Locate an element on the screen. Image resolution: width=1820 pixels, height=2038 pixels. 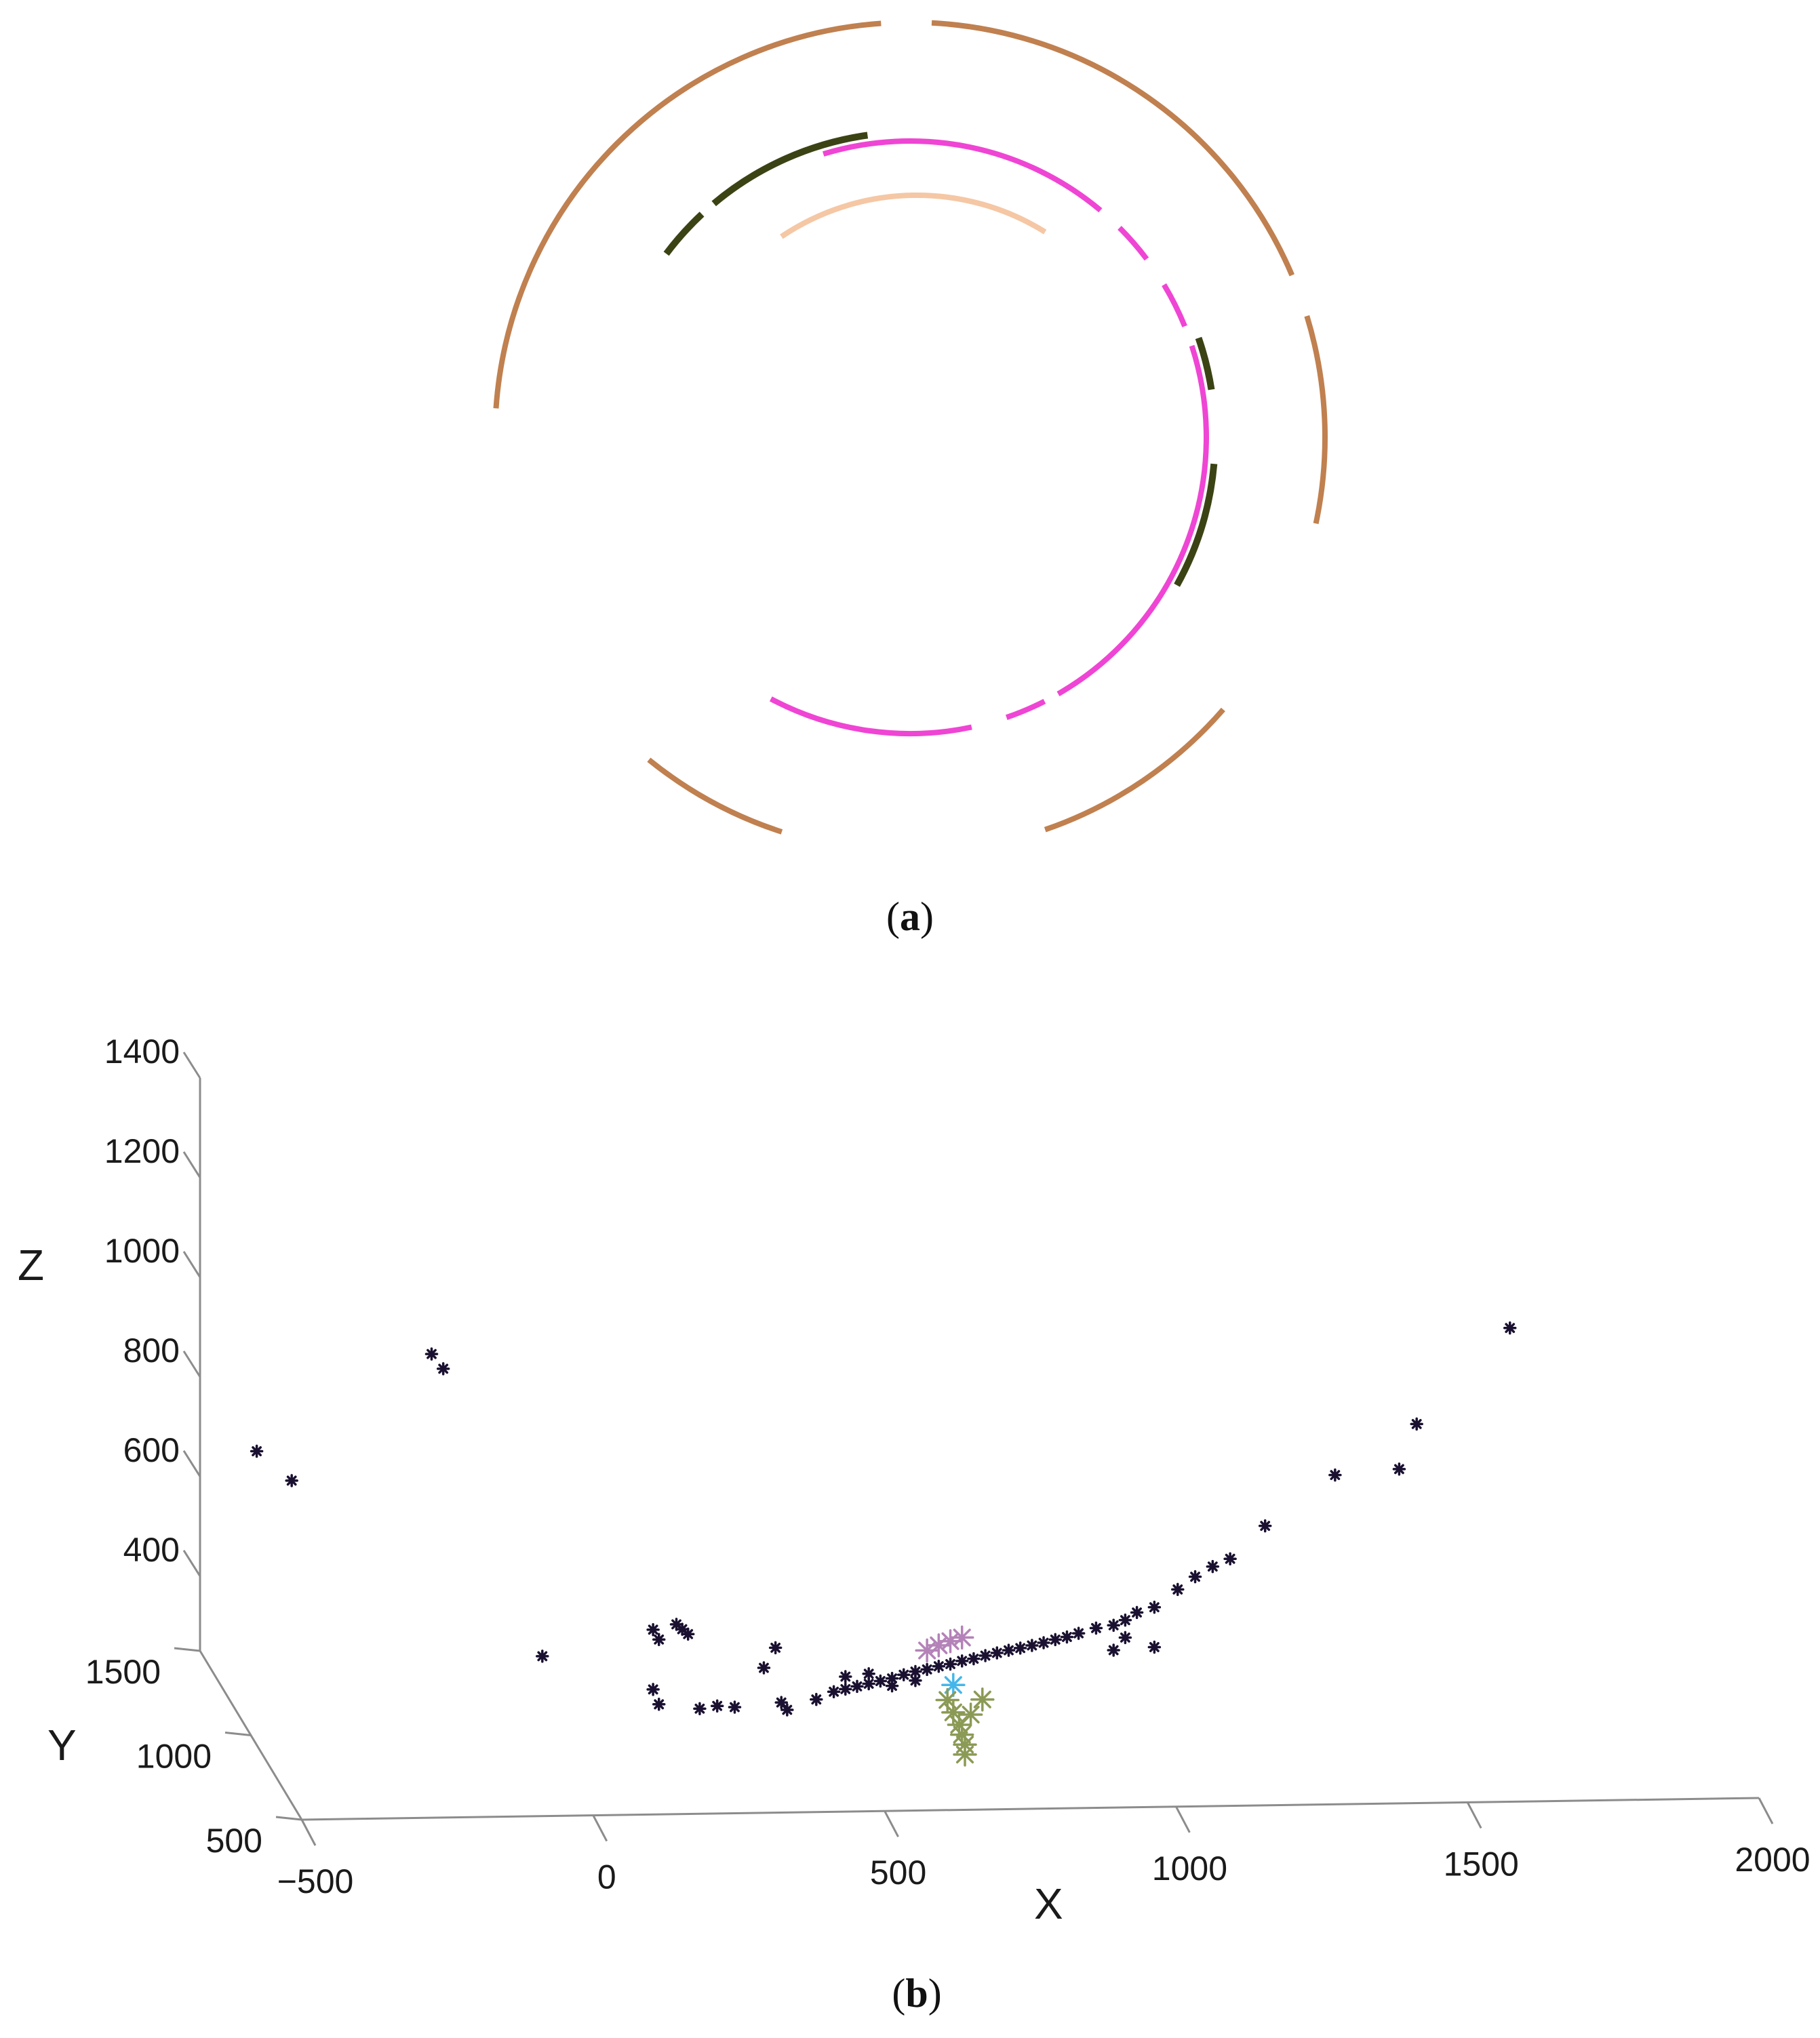
x-tick-label-3: 1000 is located at coordinates (1189, 1868).